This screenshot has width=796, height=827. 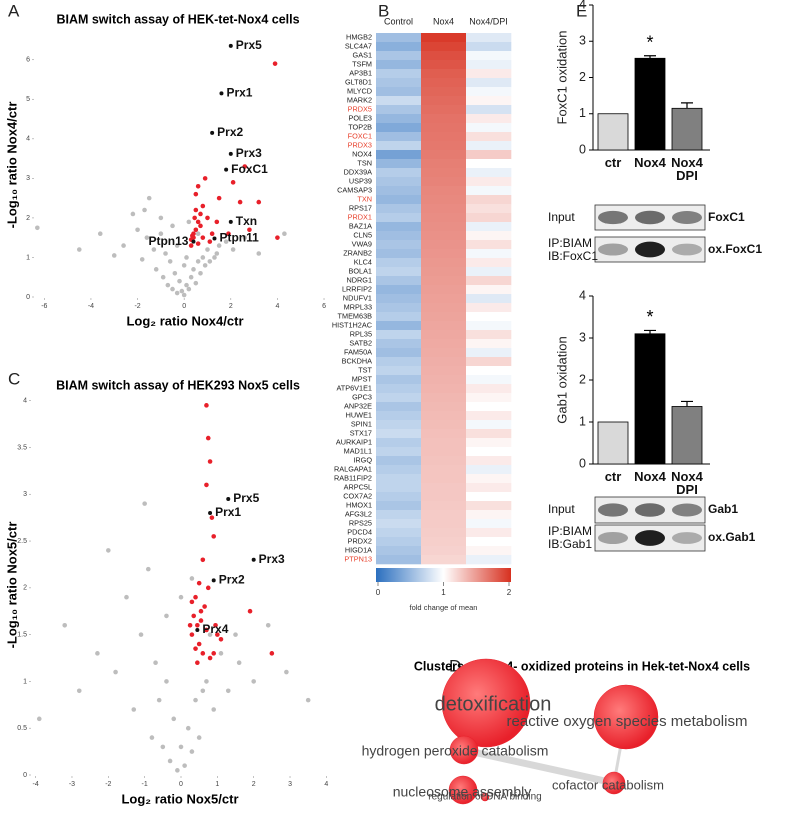 What do you see at coordinates (358, 306) in the screenshot?
I see `row-label: MRPL33` at bounding box center [358, 306].